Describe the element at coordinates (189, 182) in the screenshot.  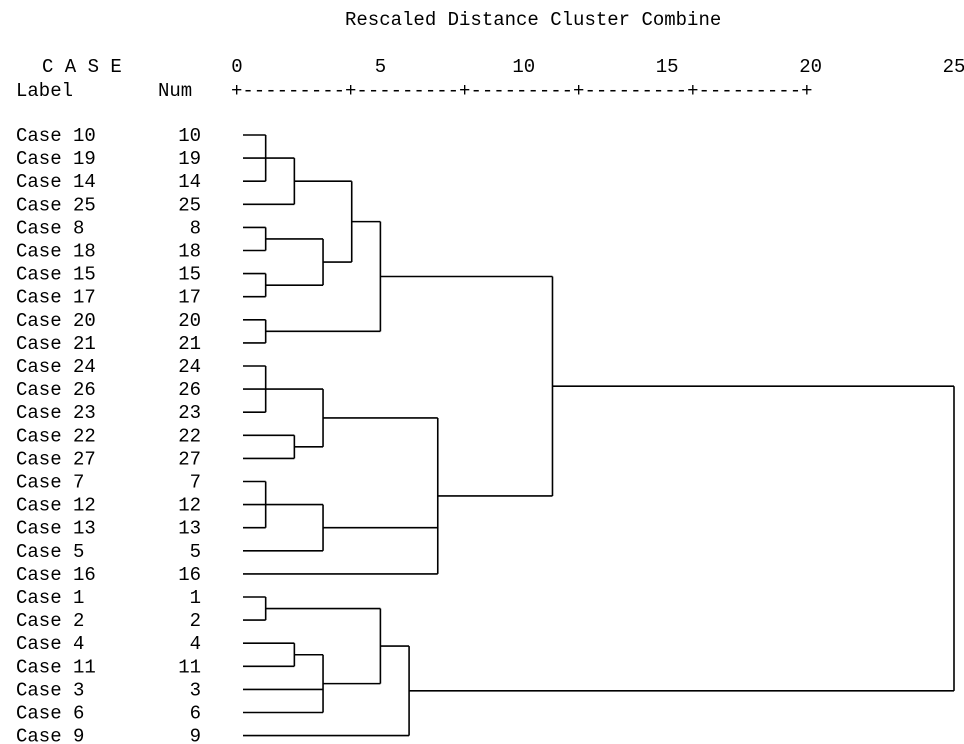
I see `case-num: 14` at that location.